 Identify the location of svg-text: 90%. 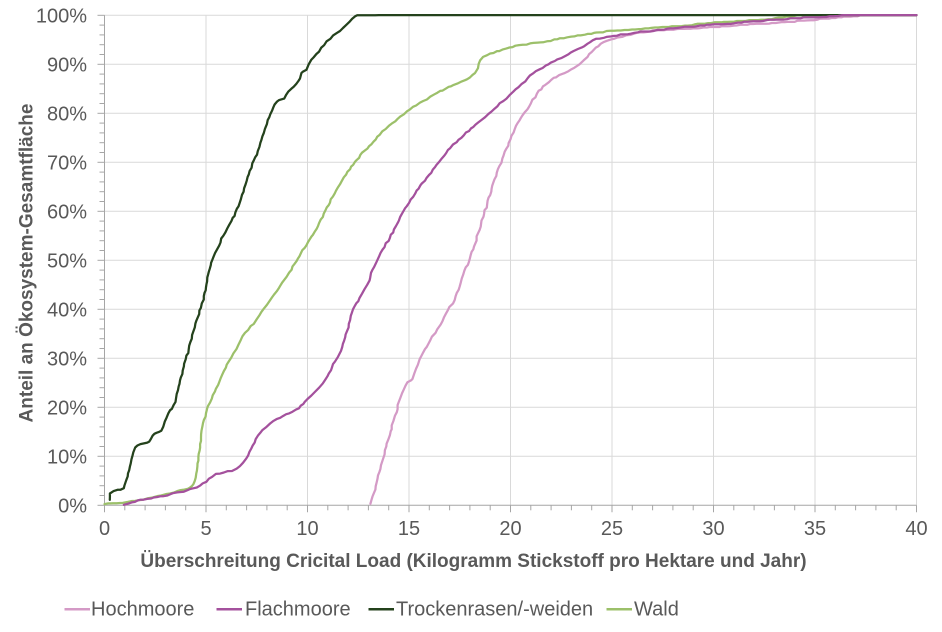
(67, 65).